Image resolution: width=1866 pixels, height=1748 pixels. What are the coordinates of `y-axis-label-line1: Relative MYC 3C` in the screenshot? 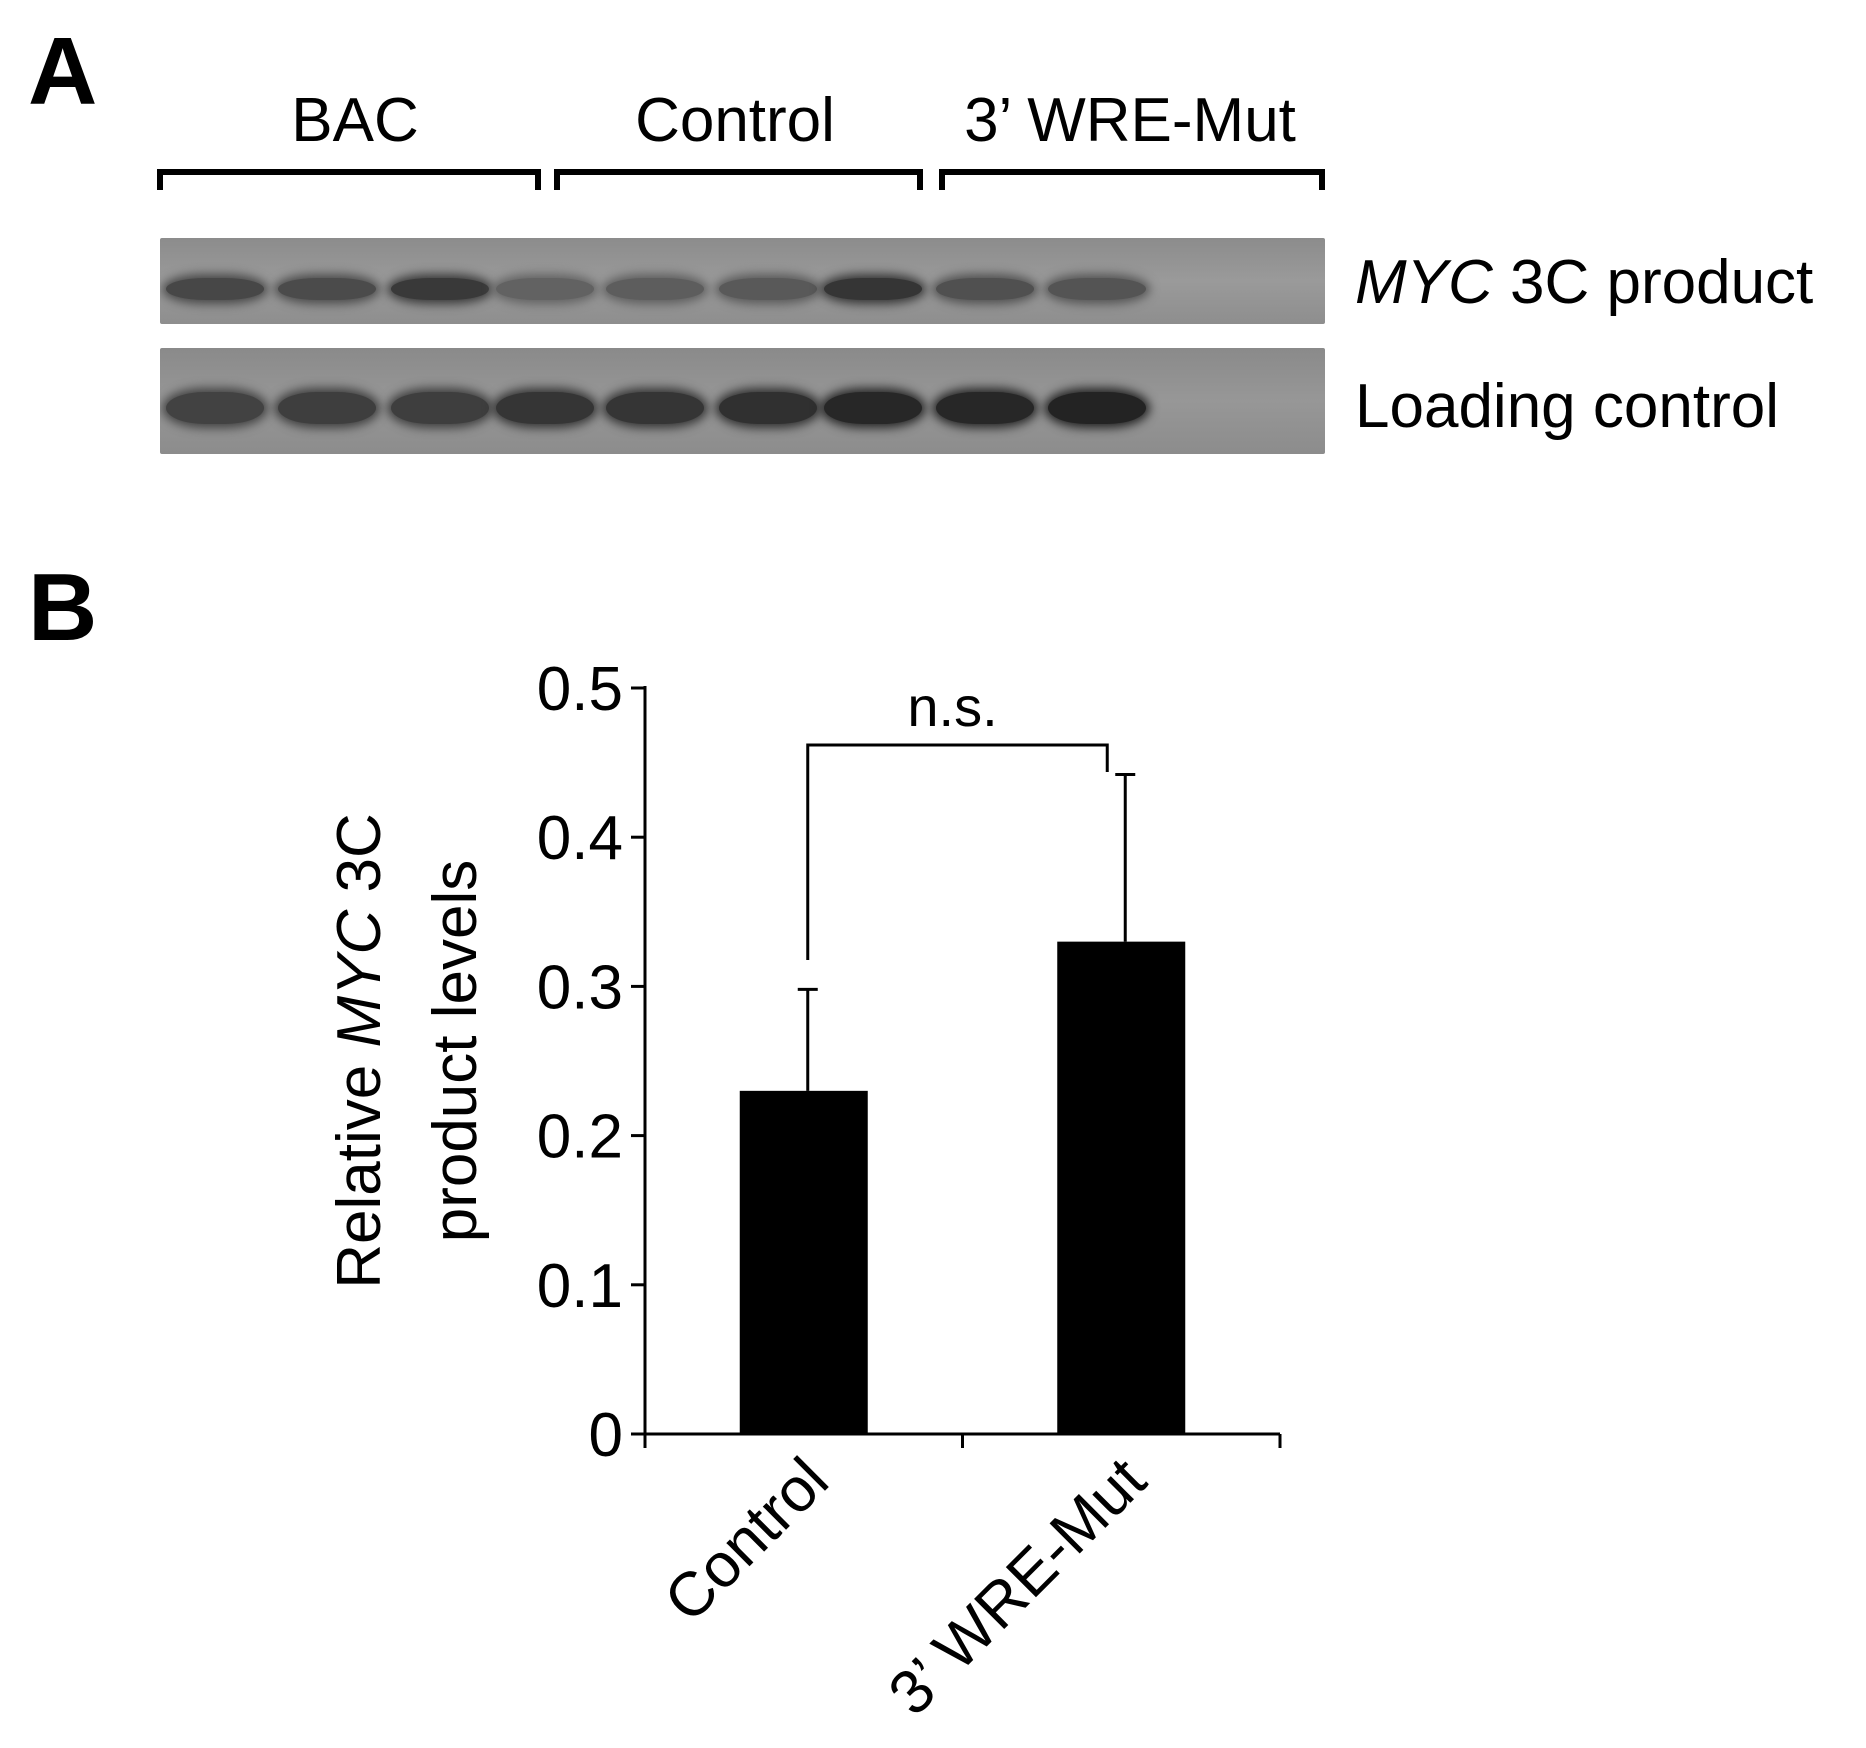 It's located at (359, 1050).